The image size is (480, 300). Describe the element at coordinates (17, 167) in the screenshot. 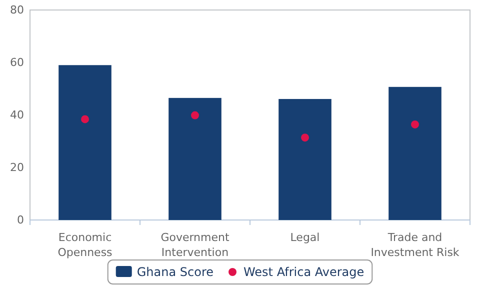

I see `y-tick-label: 20` at that location.